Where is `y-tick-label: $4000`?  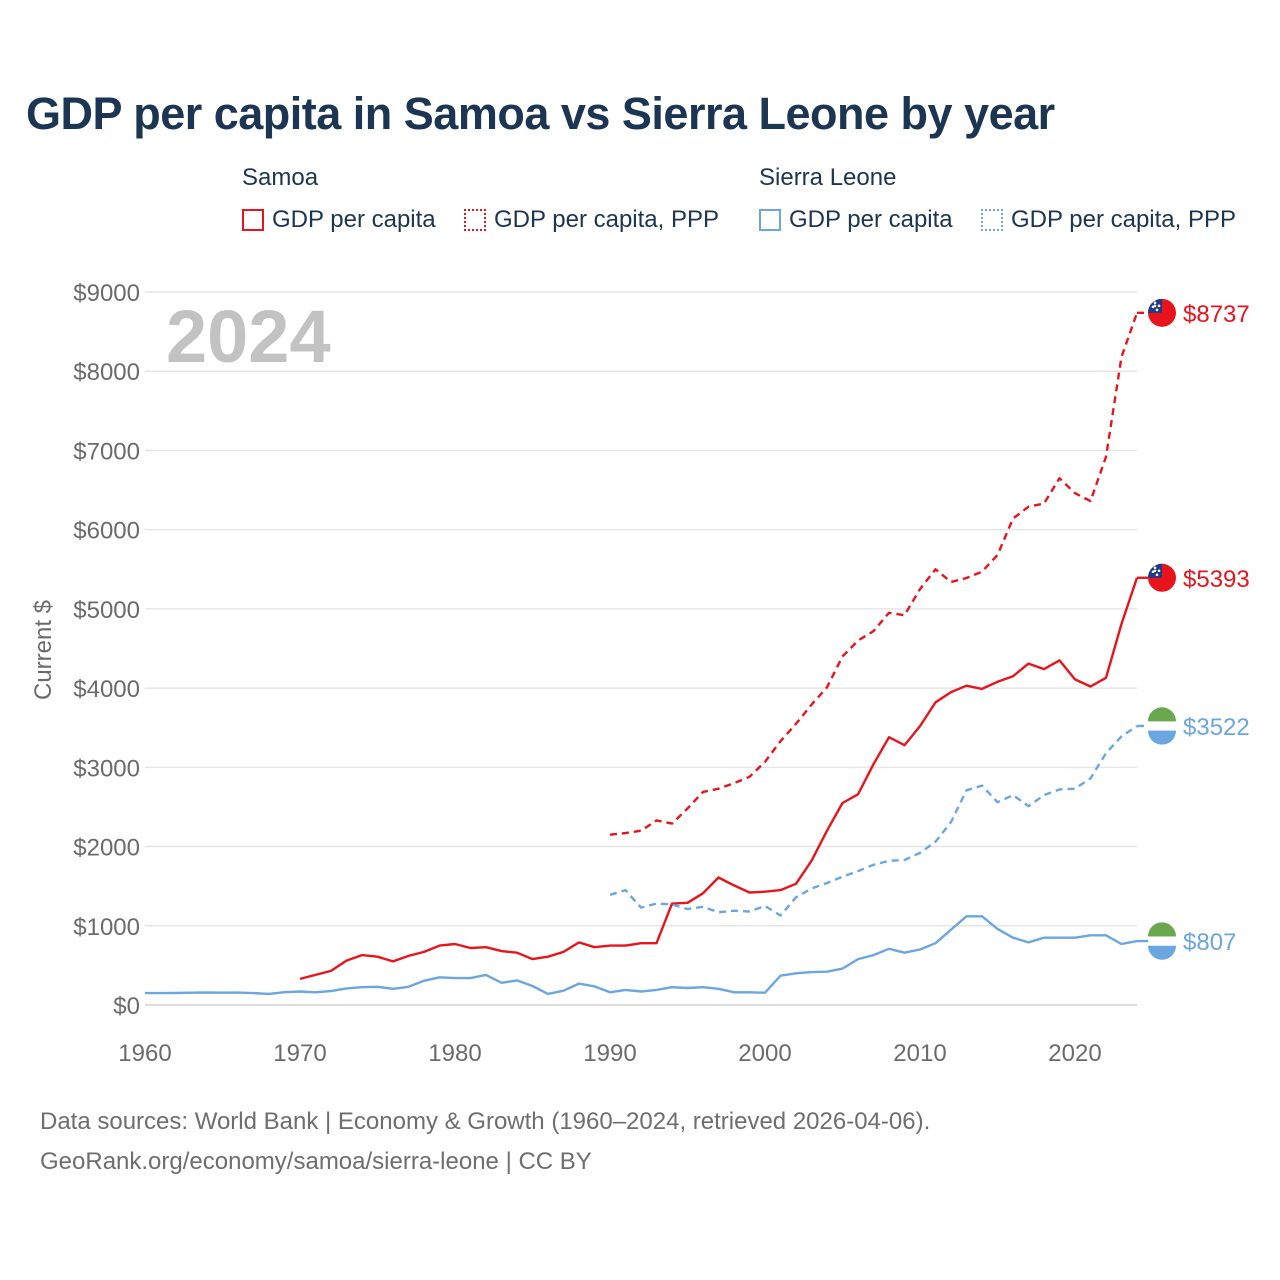 y-tick-label: $4000 is located at coordinates (106, 689).